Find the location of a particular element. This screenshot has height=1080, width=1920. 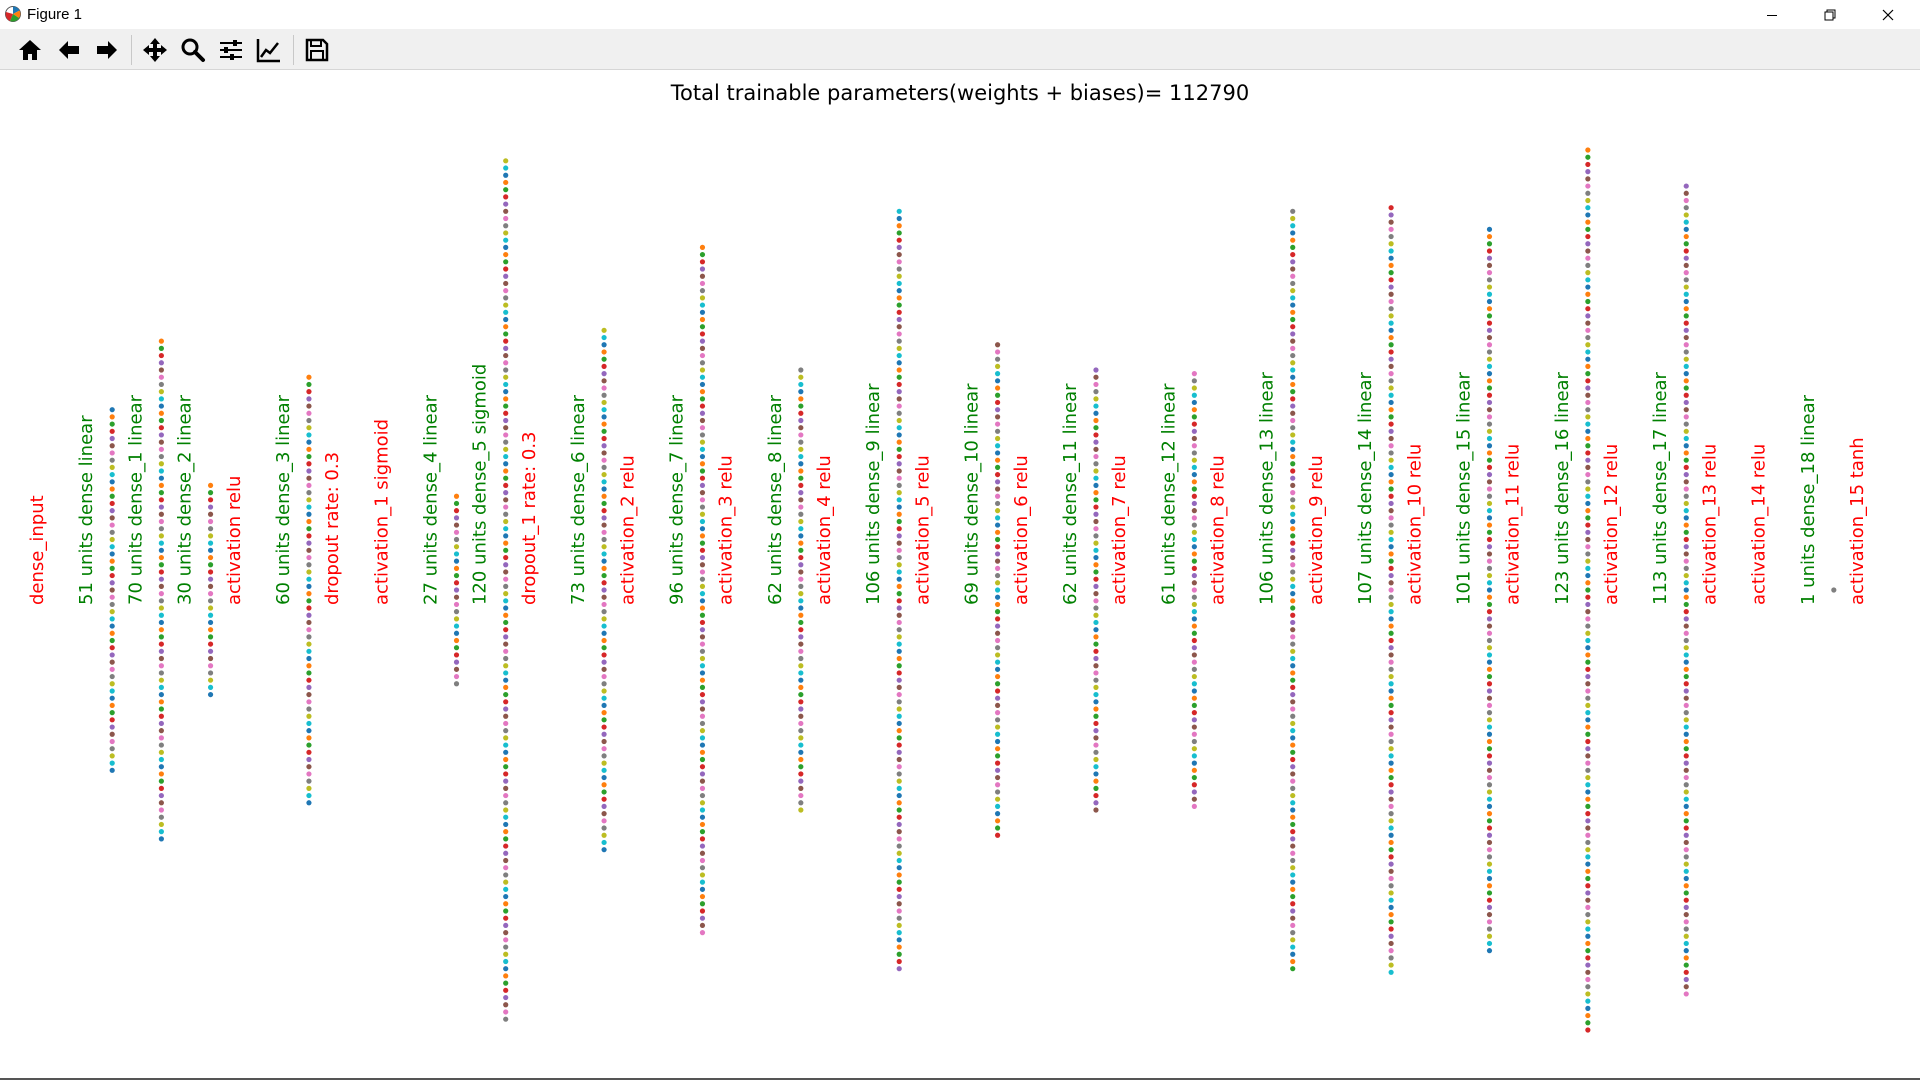

home-button is located at coordinates (30, 50).